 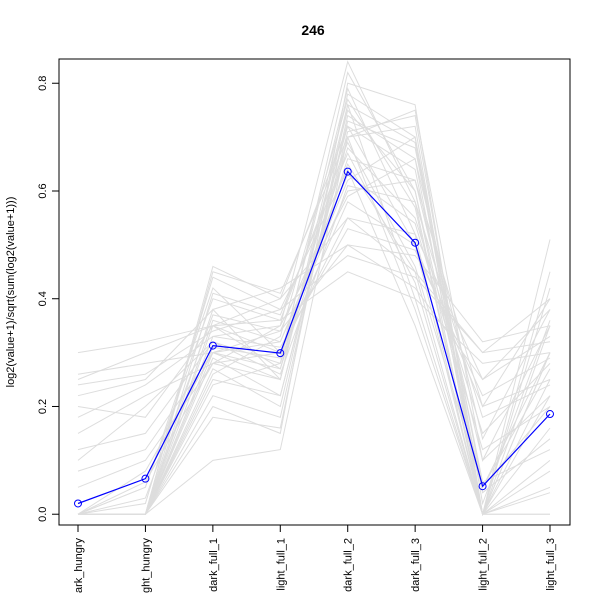 I want to click on y-tick-label: 0.4, so click(x=43, y=298).